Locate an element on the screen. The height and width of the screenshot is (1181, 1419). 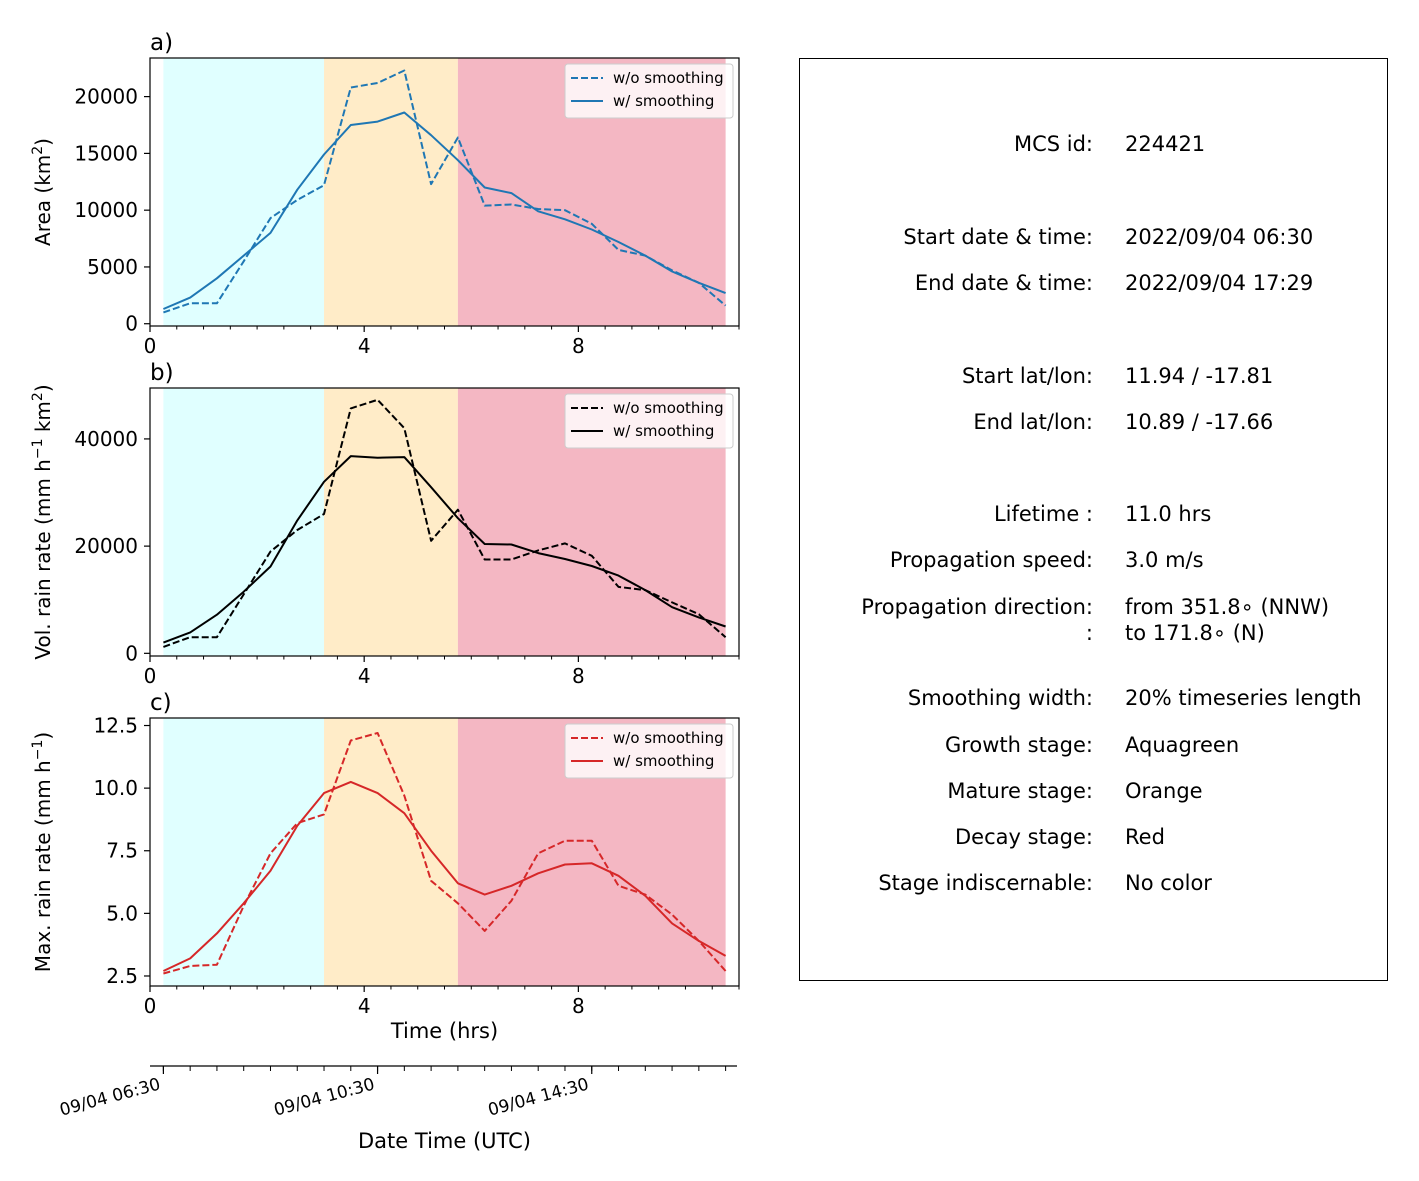
y-tick-label: 10000 is located at coordinates (106, 210).